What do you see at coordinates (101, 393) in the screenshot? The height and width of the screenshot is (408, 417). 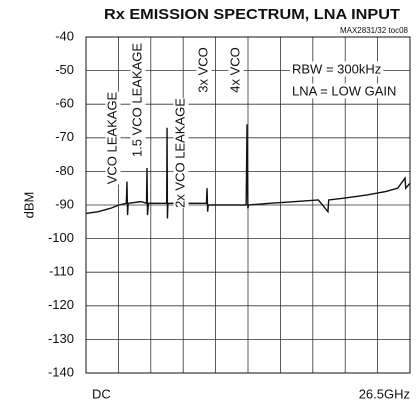 I see `x-tick-label: DC` at bounding box center [101, 393].